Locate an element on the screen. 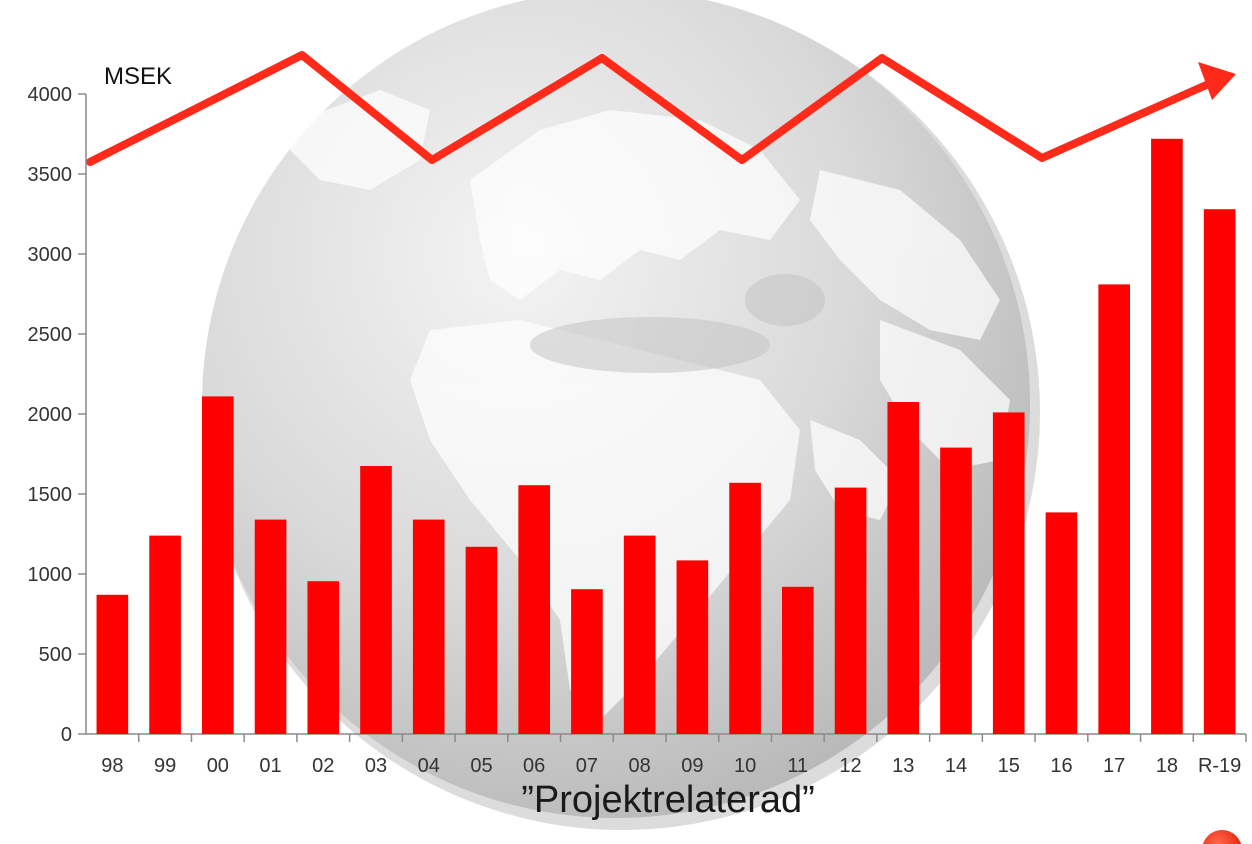 The height and width of the screenshot is (844, 1252). x-tick-label: 08 is located at coordinates (640, 766).